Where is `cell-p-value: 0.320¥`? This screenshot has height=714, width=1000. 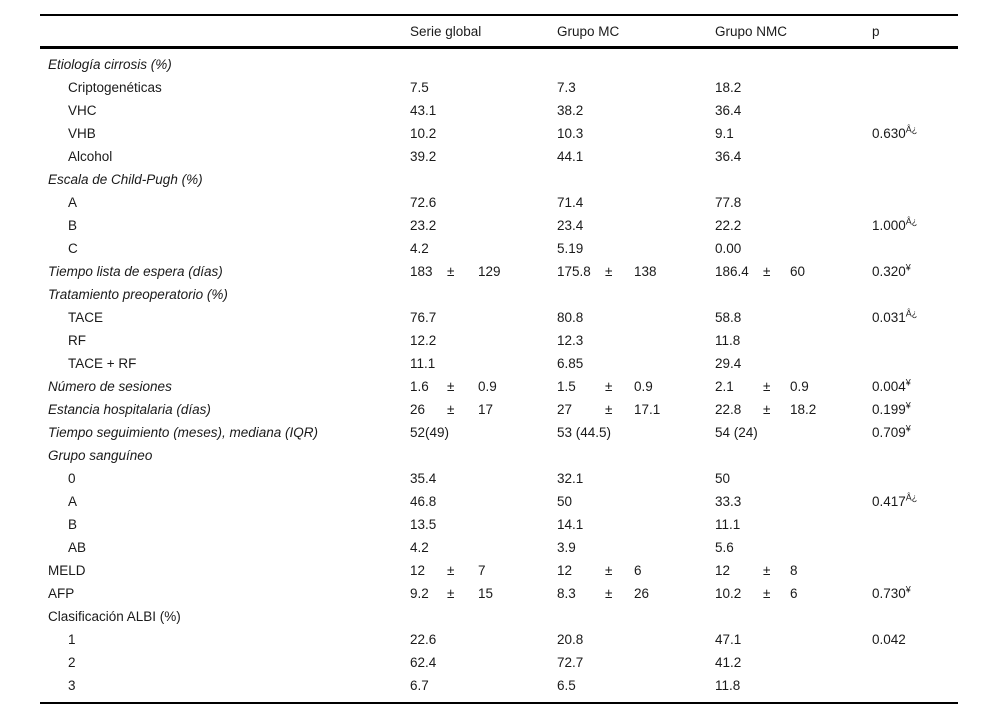
cell-p-value: 0.320¥ is located at coordinates (891, 270).